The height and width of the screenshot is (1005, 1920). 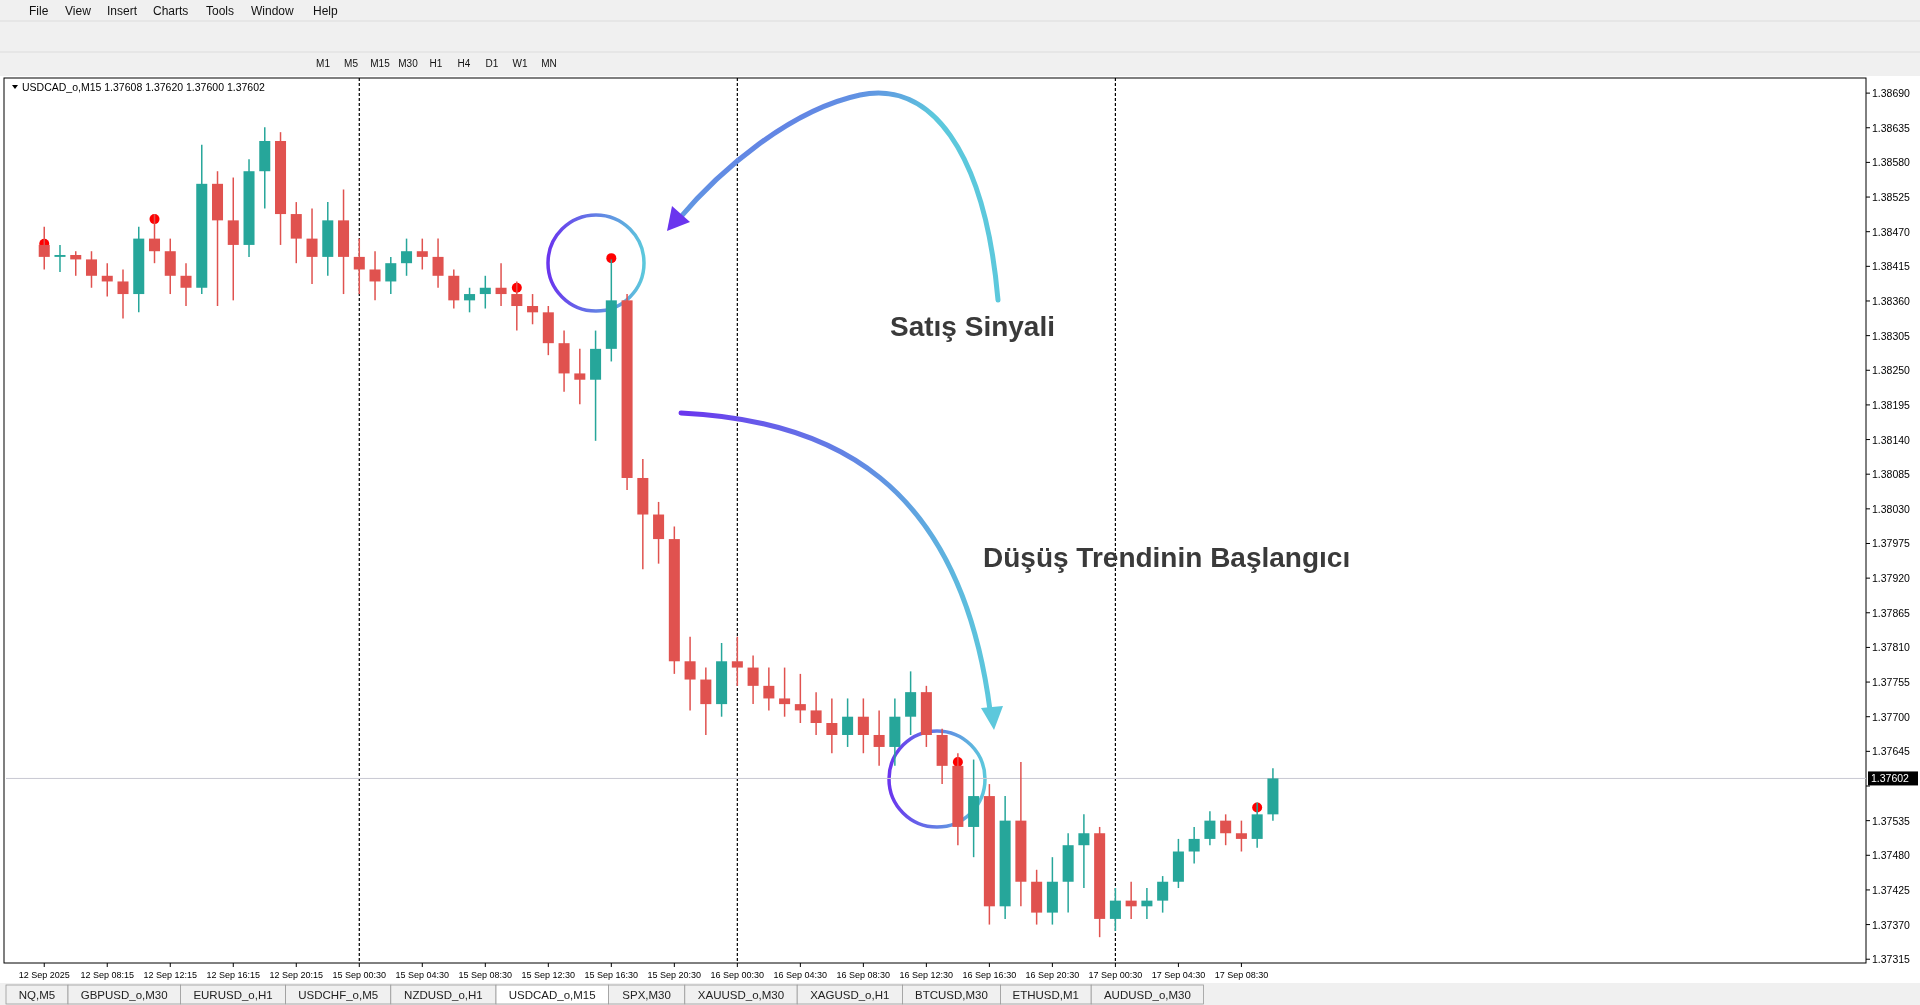 I want to click on x-tick-label: 17 Sep 08:30, so click(x=1241, y=975).